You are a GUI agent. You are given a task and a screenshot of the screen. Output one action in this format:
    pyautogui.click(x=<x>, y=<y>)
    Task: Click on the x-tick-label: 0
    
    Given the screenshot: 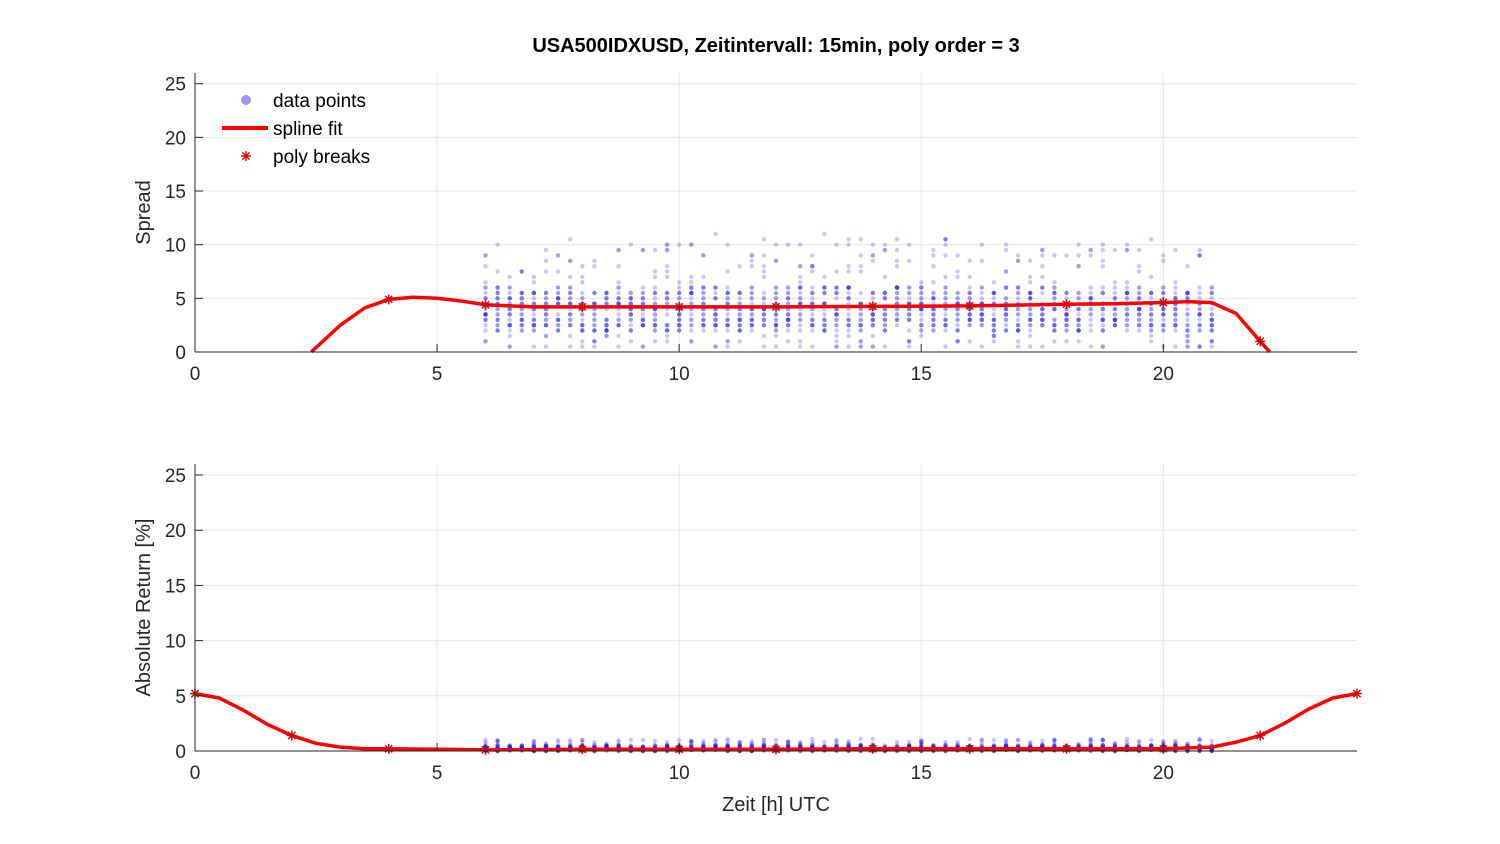 What is the action you would take?
    pyautogui.click(x=195, y=773)
    